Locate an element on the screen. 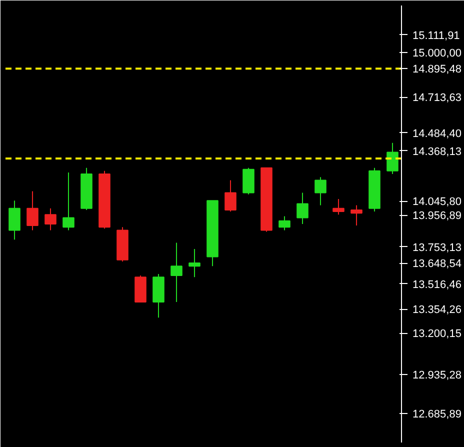  y-tick-label: 12.935,28 is located at coordinates (437, 376).